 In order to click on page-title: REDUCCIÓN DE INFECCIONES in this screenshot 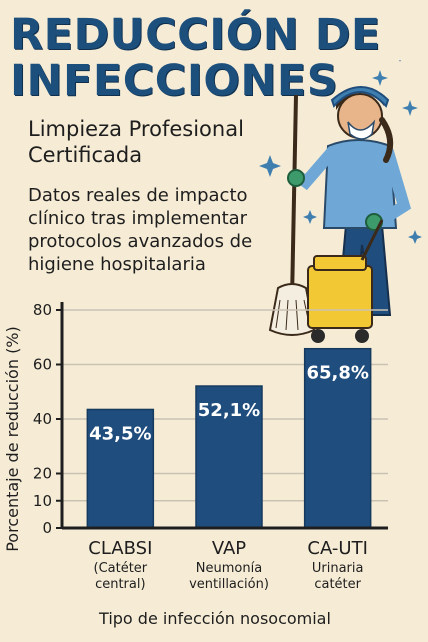, I will do `click(195, 58)`.